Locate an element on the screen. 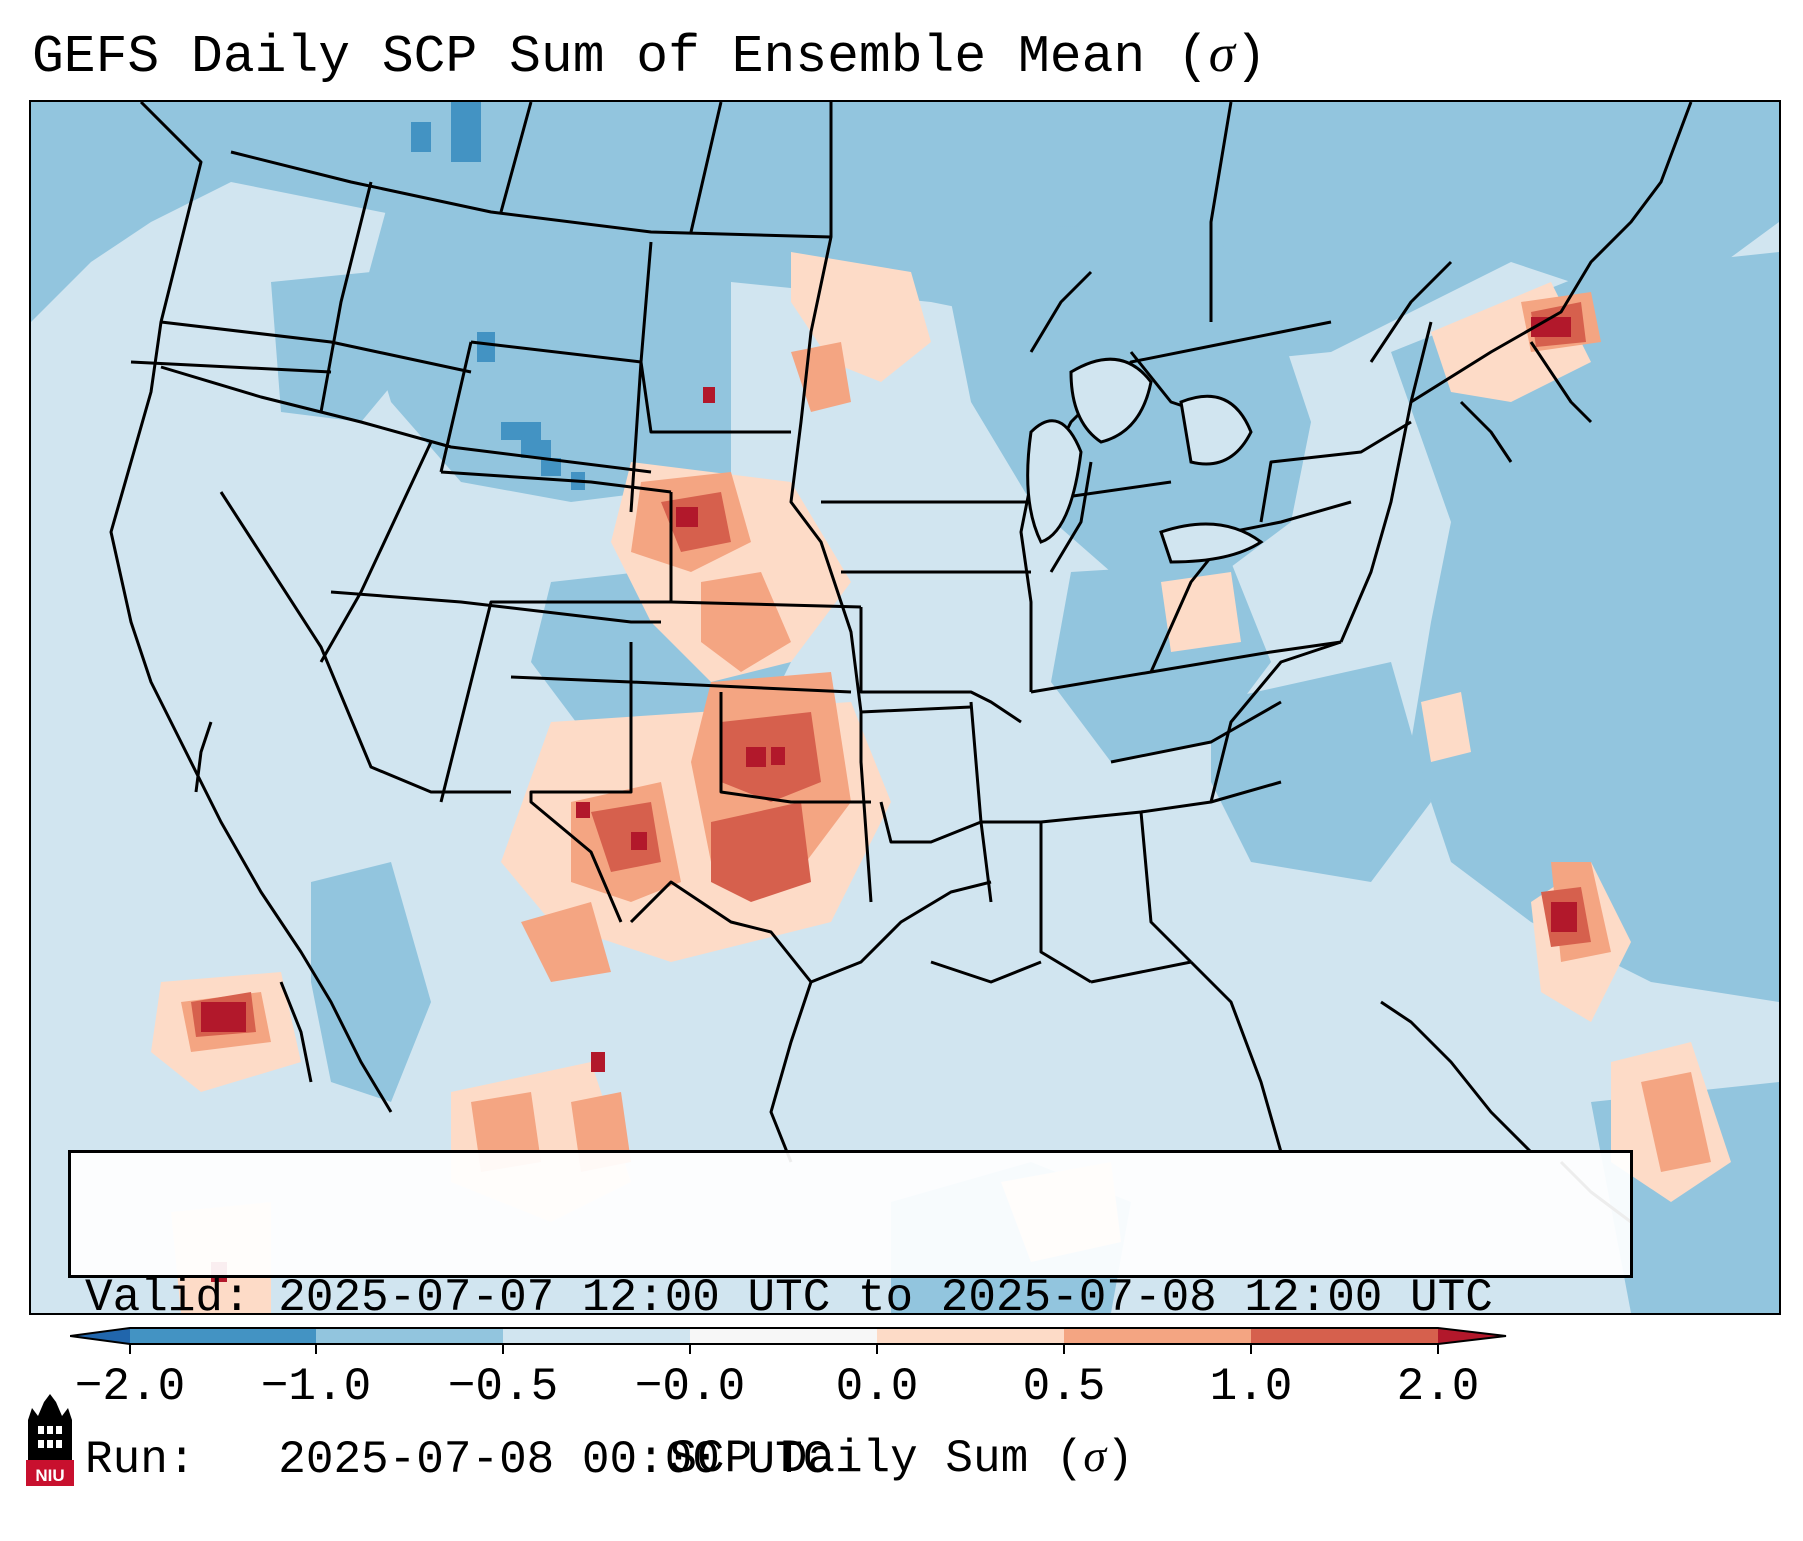 The width and height of the screenshot is (1803, 1541). title-sigma-symbol: σ is located at coordinates (1221, 54).